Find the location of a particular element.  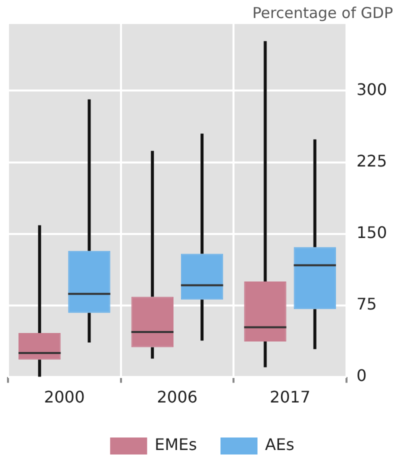

y-tick-label: 300 is located at coordinates (372, 89).